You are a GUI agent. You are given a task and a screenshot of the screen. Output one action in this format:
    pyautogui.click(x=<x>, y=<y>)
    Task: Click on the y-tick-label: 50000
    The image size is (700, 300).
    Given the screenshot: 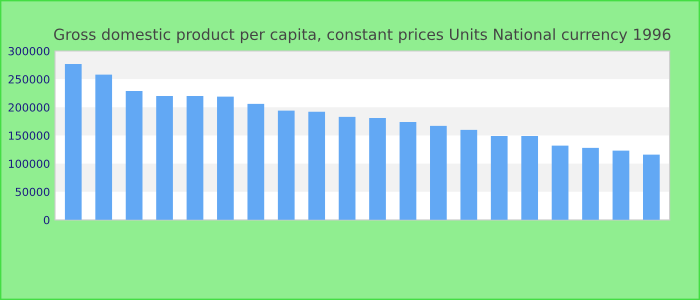 What is the action you would take?
    pyautogui.click(x=33, y=192)
    